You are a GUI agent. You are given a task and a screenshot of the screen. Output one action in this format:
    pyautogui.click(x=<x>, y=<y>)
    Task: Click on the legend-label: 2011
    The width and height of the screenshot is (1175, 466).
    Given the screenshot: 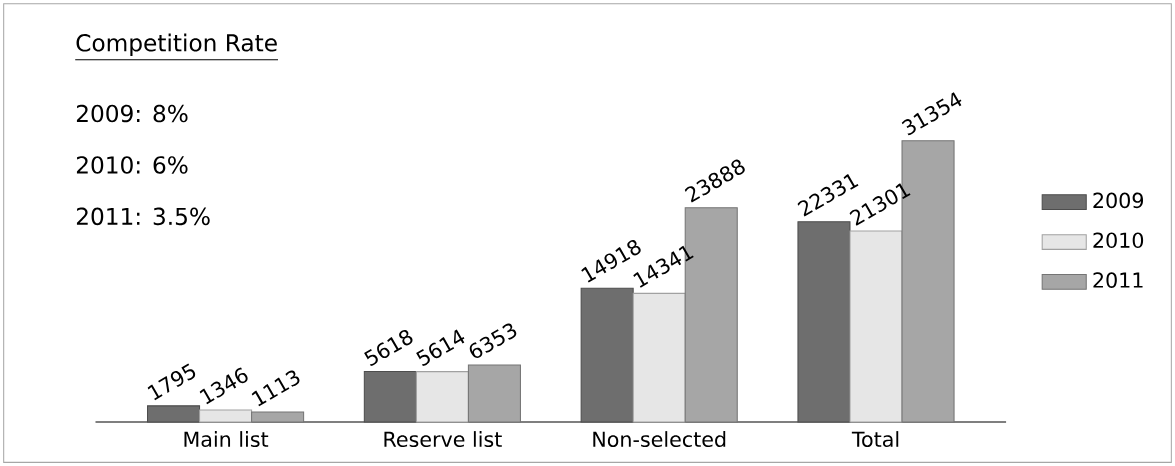 What is the action you would take?
    pyautogui.click(x=1118, y=280)
    